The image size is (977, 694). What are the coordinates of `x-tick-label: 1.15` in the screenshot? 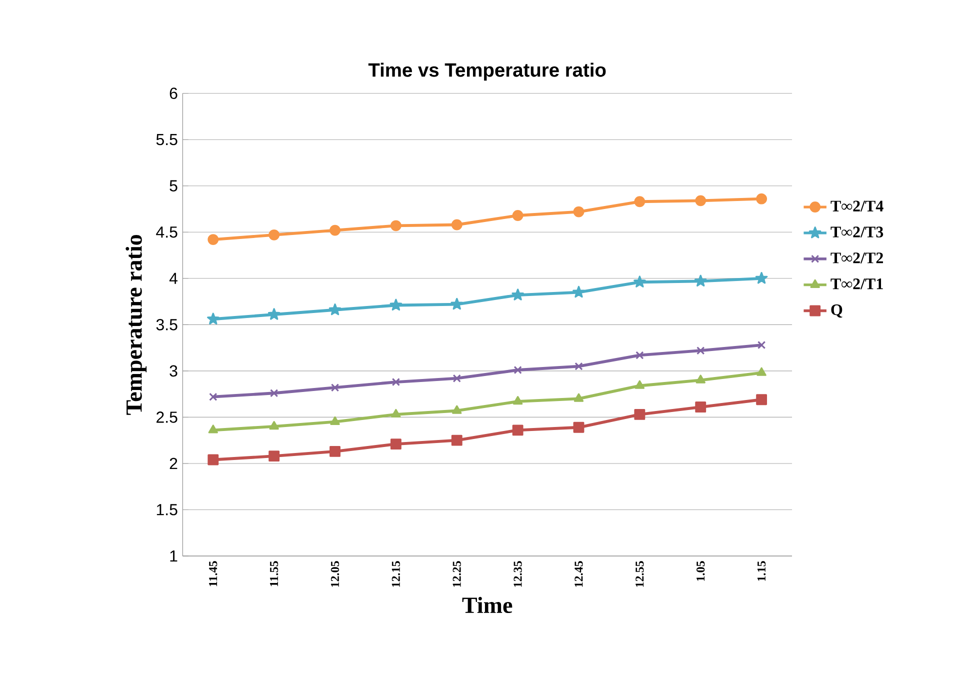 It's located at (761, 571).